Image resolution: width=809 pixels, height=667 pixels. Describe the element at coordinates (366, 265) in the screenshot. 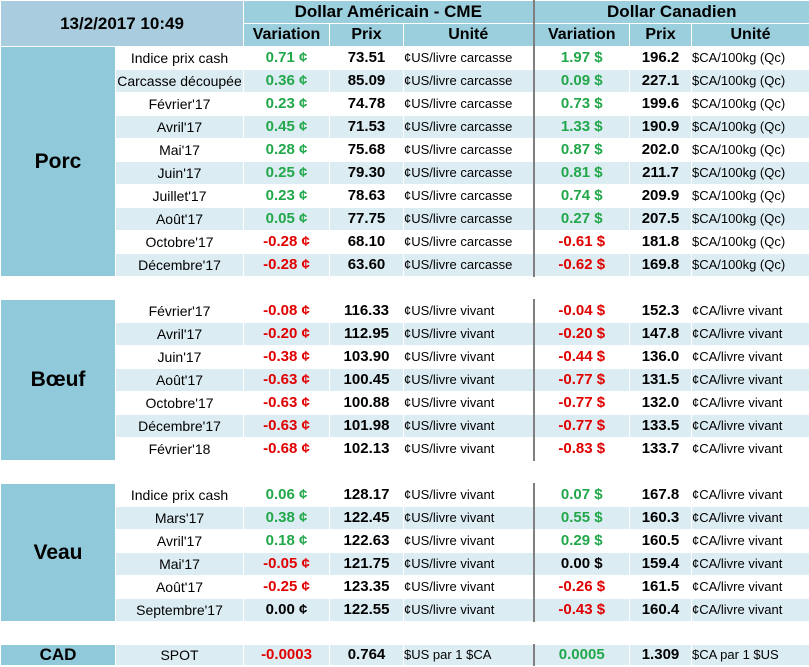

I see `usd-price: 63.60` at that location.